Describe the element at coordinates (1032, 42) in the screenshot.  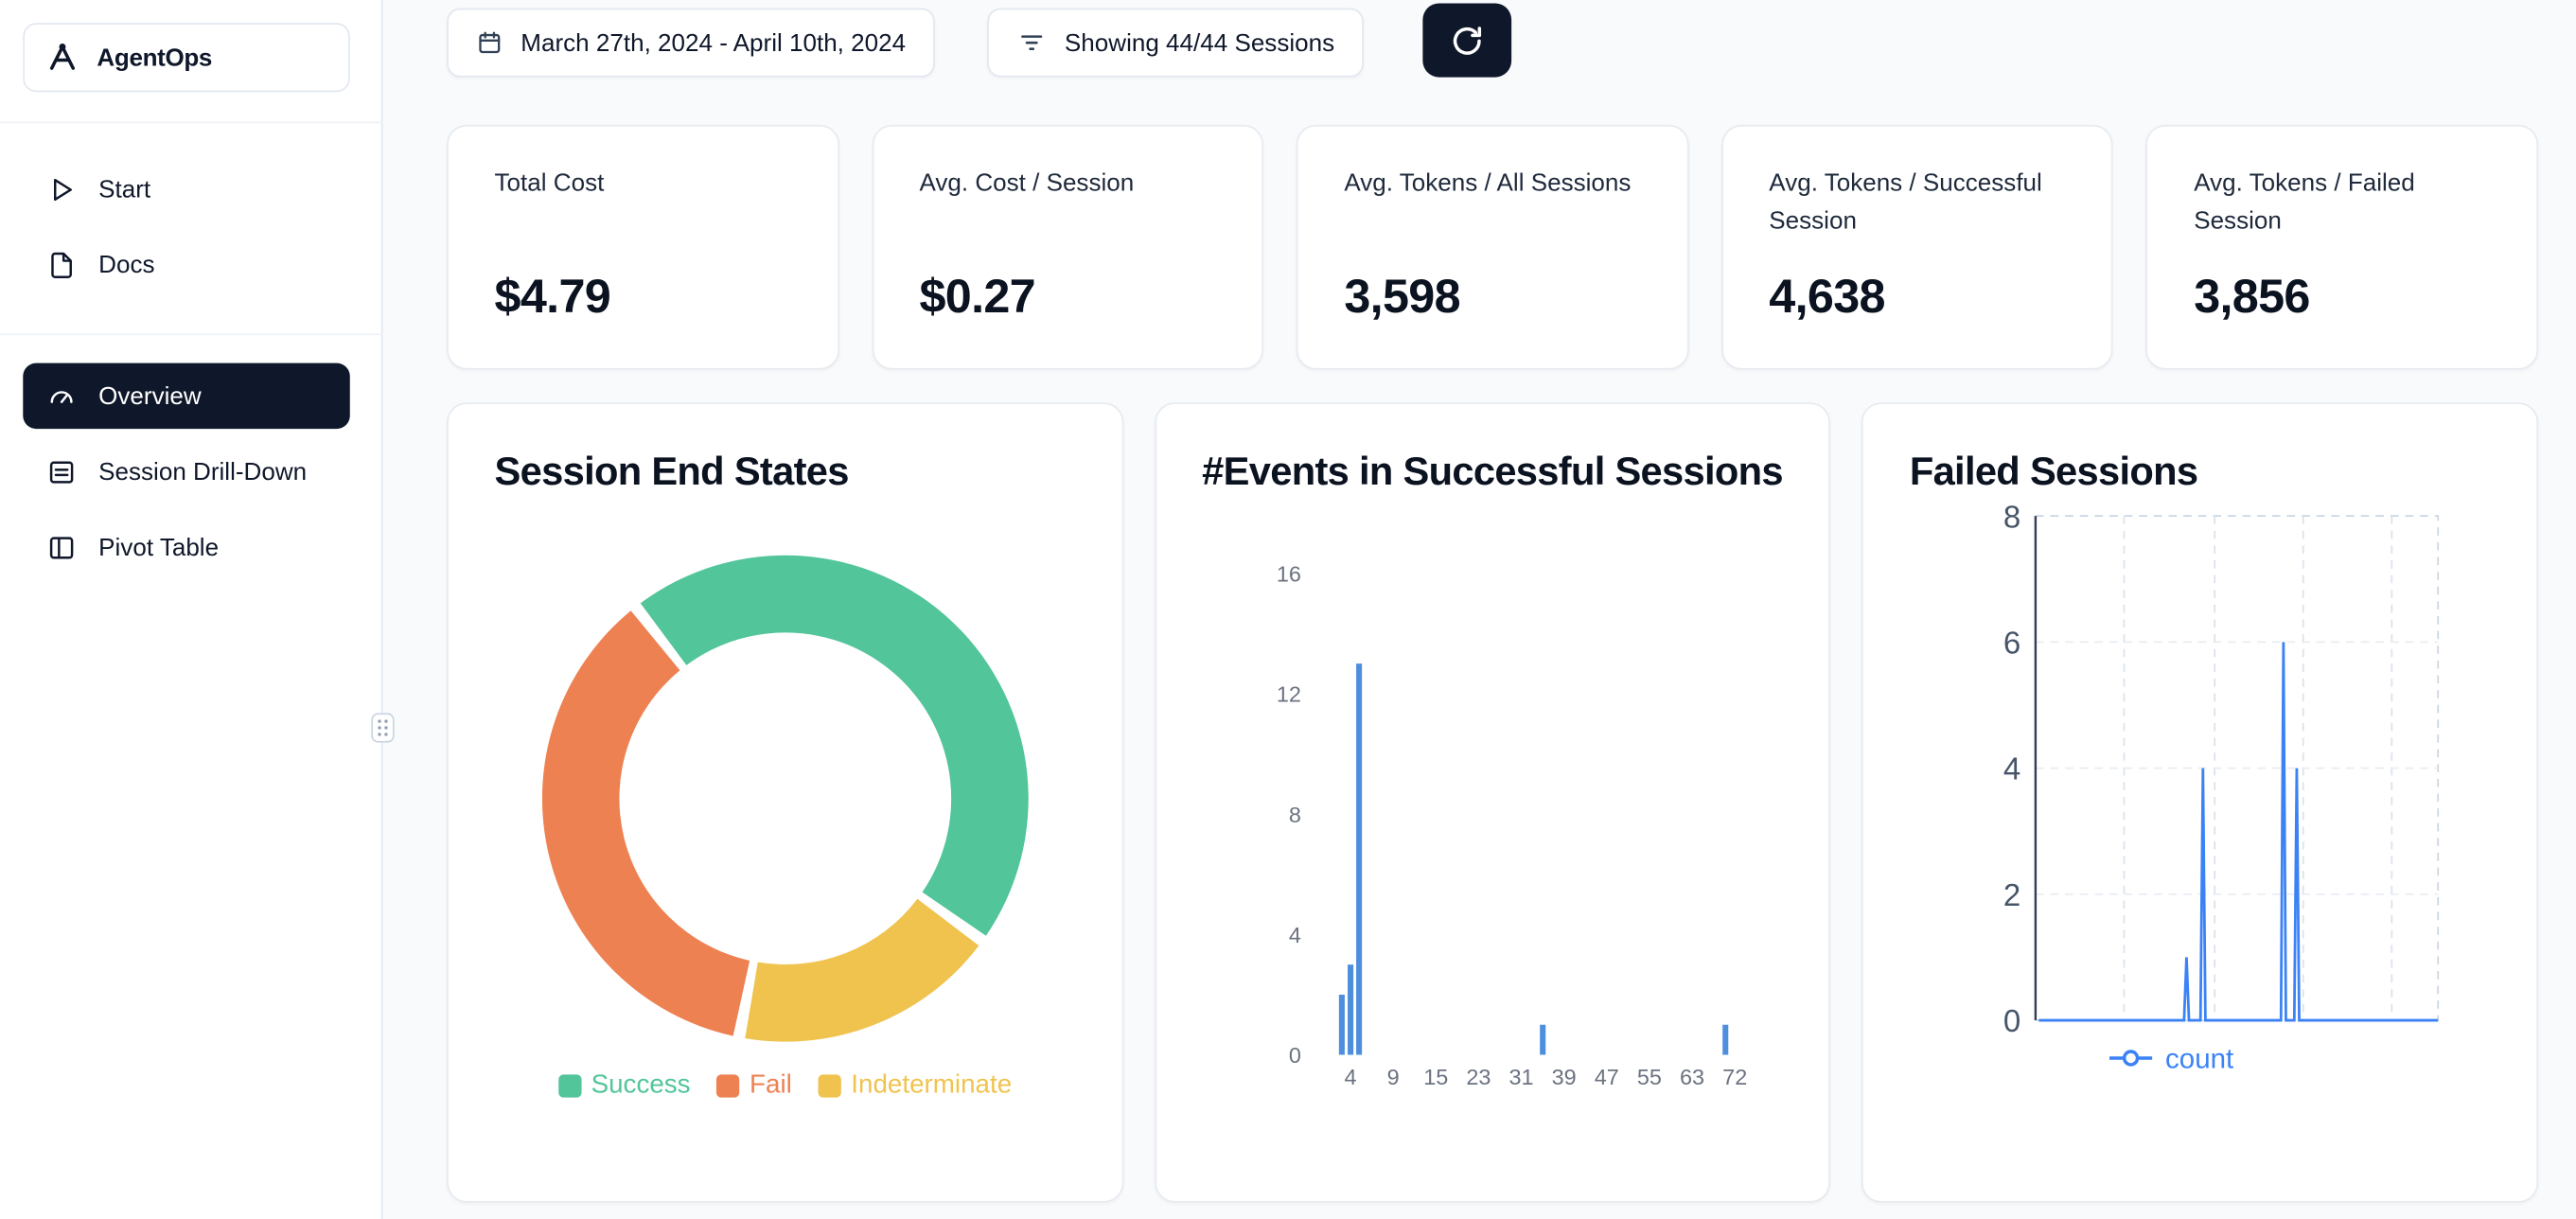
I see `filter-icon` at that location.